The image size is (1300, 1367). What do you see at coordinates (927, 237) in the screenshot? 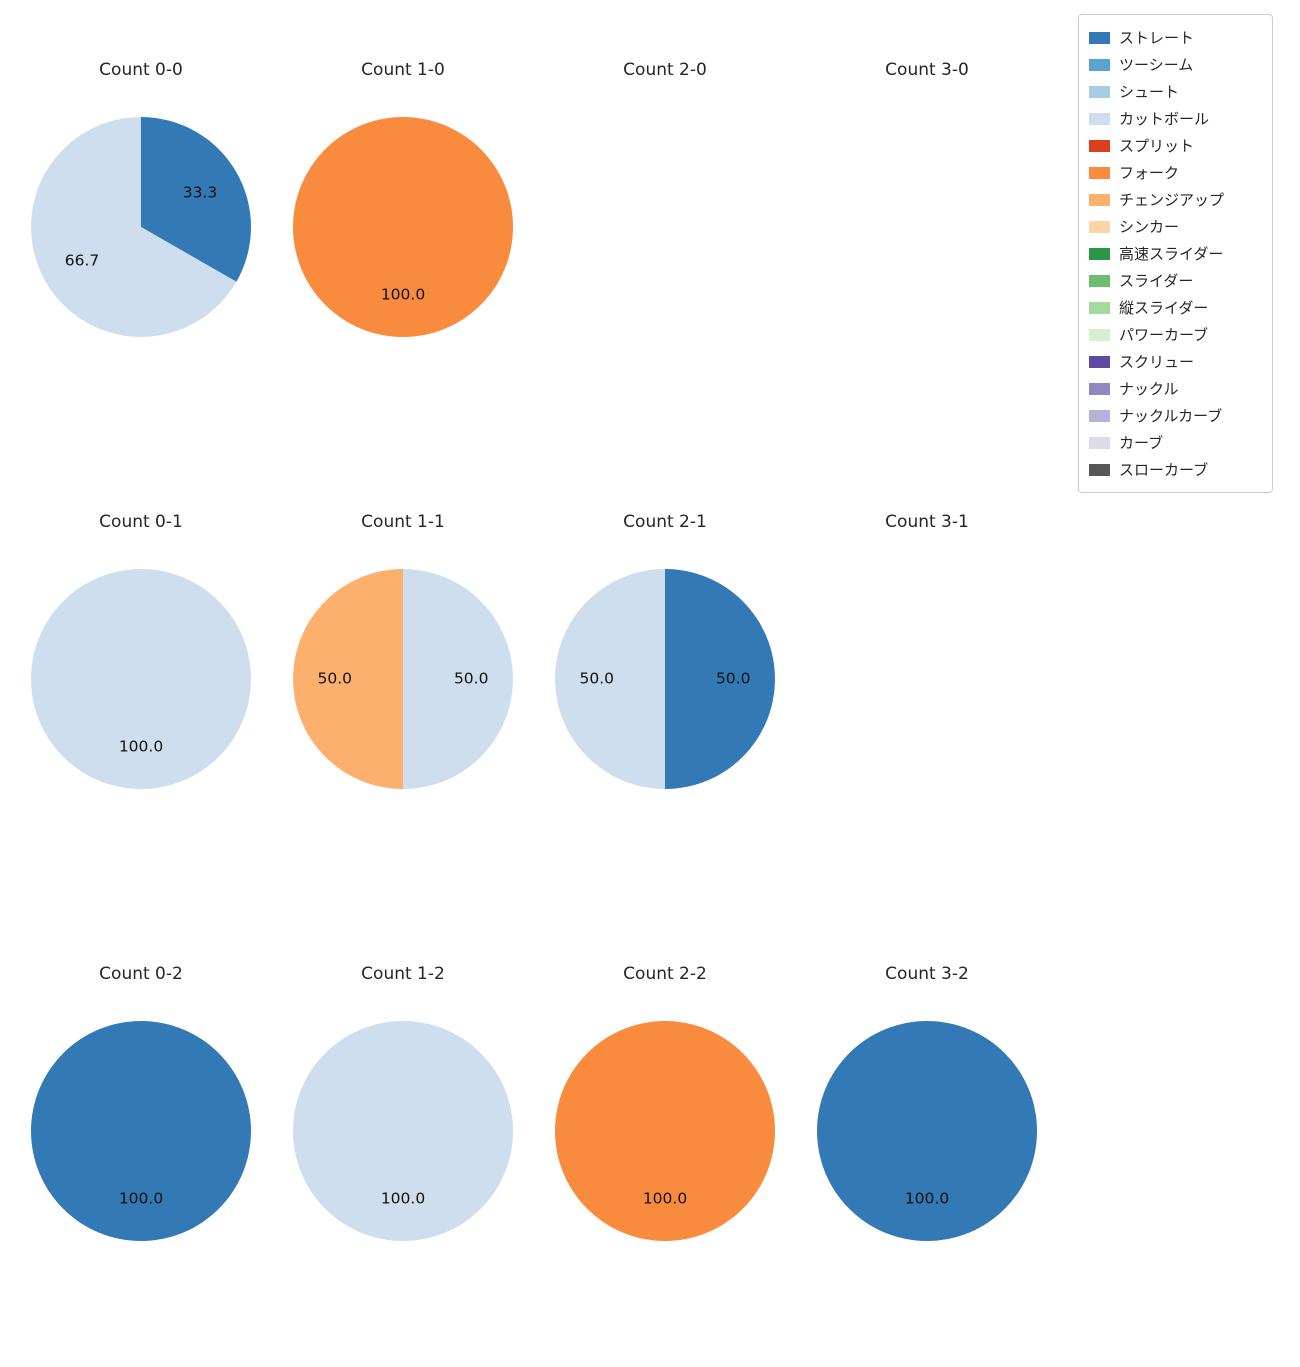
I see `pie-chart-cell: Count 3-0` at bounding box center [927, 237].